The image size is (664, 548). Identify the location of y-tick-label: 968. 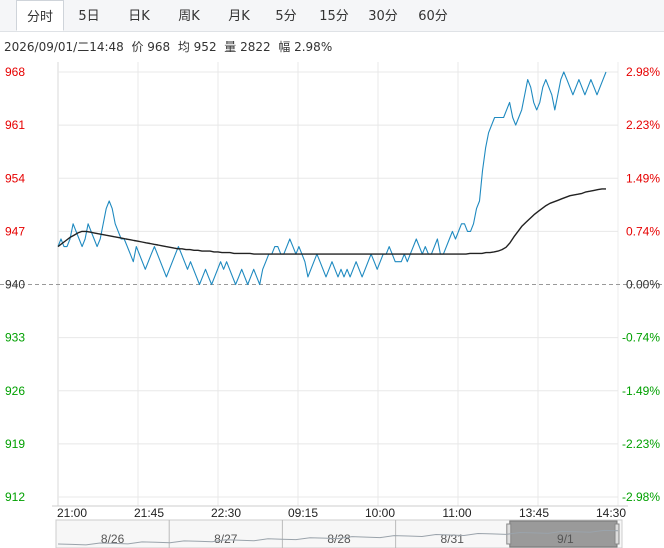
(15, 72).